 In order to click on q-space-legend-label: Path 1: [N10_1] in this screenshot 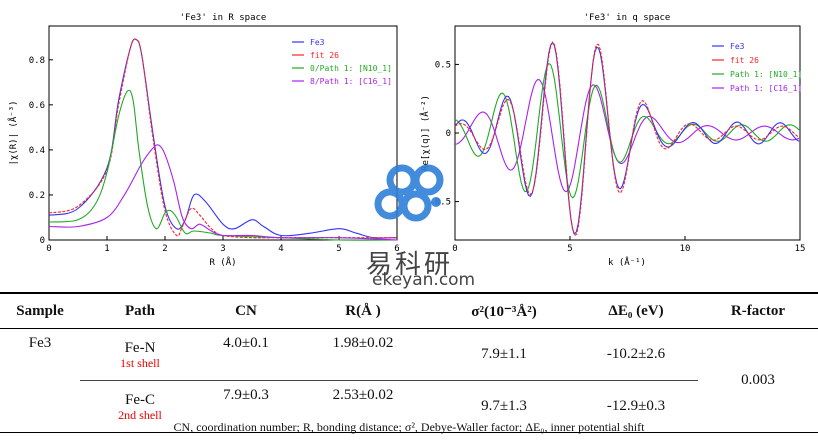, I will do `click(766, 74)`.